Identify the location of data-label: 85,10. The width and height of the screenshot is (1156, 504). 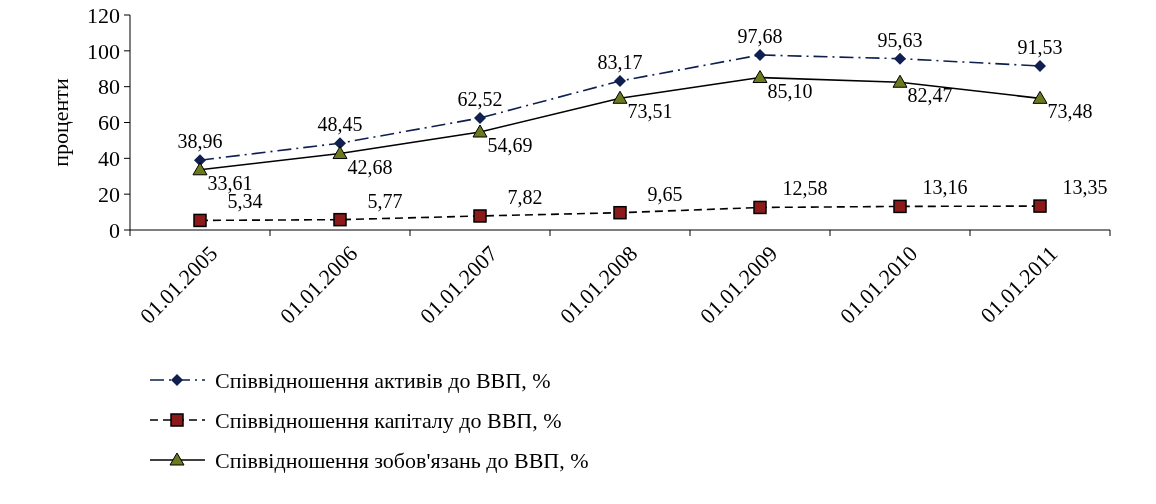
(790, 90).